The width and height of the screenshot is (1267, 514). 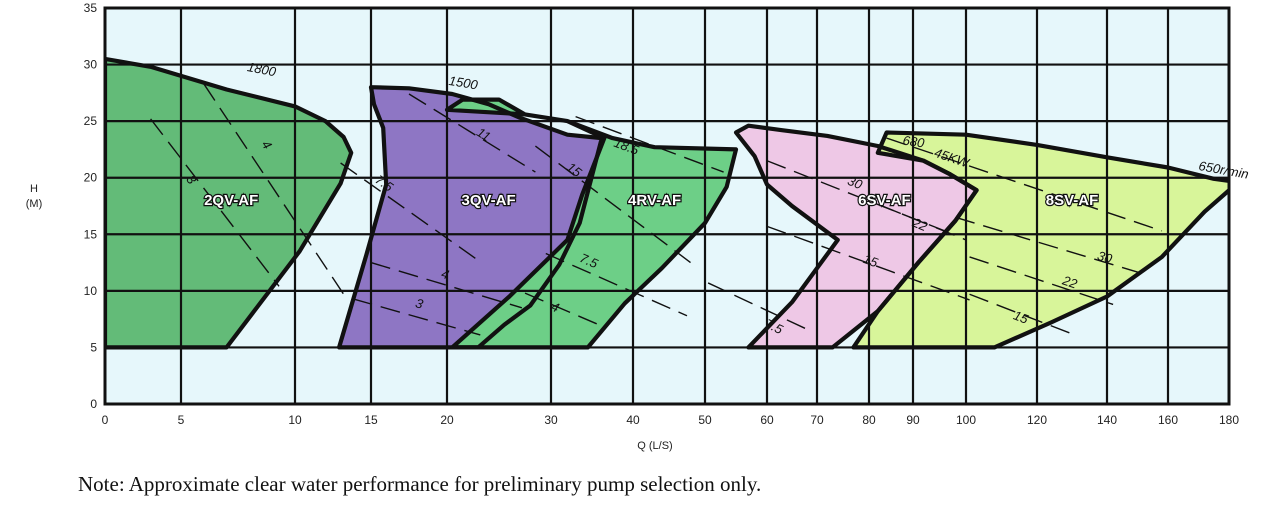 What do you see at coordinates (34, 189) in the screenshot?
I see `y-axis-title: H` at bounding box center [34, 189].